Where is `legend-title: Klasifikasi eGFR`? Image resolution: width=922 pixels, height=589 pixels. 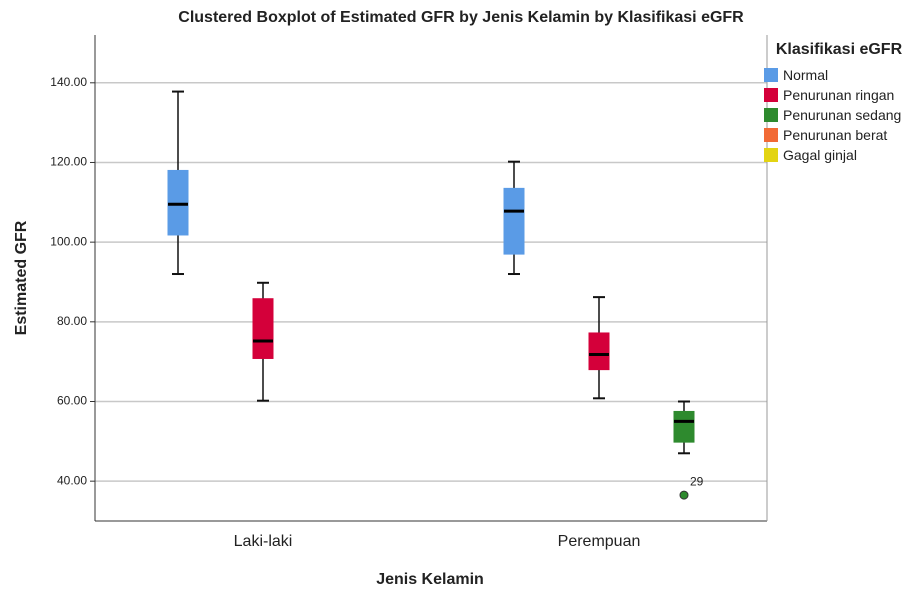 legend-title: Klasifikasi eGFR is located at coordinates (839, 49).